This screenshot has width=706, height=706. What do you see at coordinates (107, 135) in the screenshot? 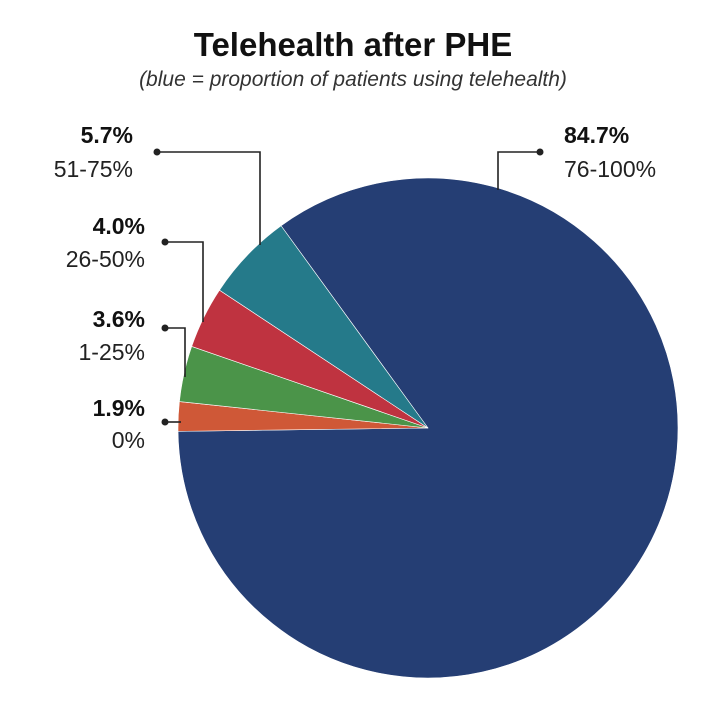
I see `data-label-51-75-value: 5.7%` at bounding box center [107, 135].